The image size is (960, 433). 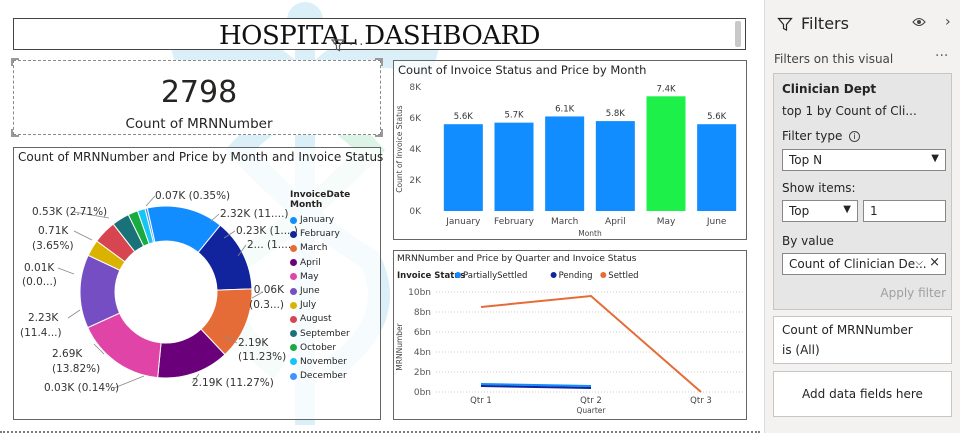 What do you see at coordinates (357, 45) in the screenshot?
I see `more-options-icon: ···` at bounding box center [357, 45].